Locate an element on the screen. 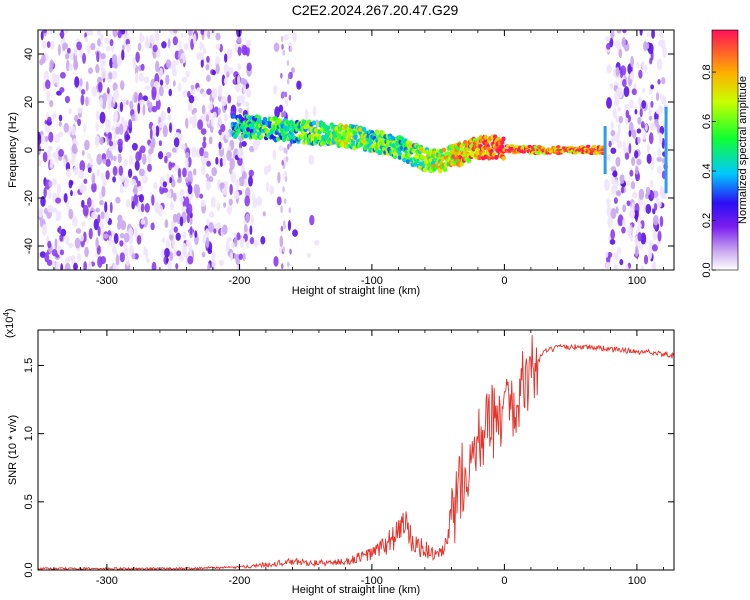  snr-xlabel: Height of straight line (km) is located at coordinates (356, 590).